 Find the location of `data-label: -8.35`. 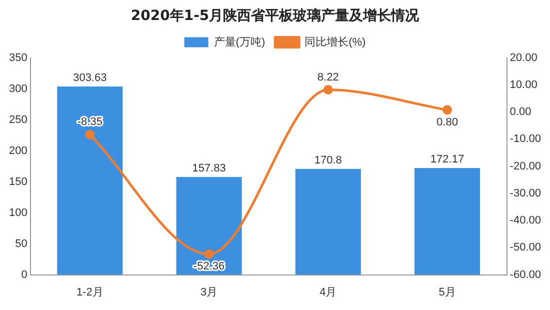

data-label: -8.35 is located at coordinates (89, 122).